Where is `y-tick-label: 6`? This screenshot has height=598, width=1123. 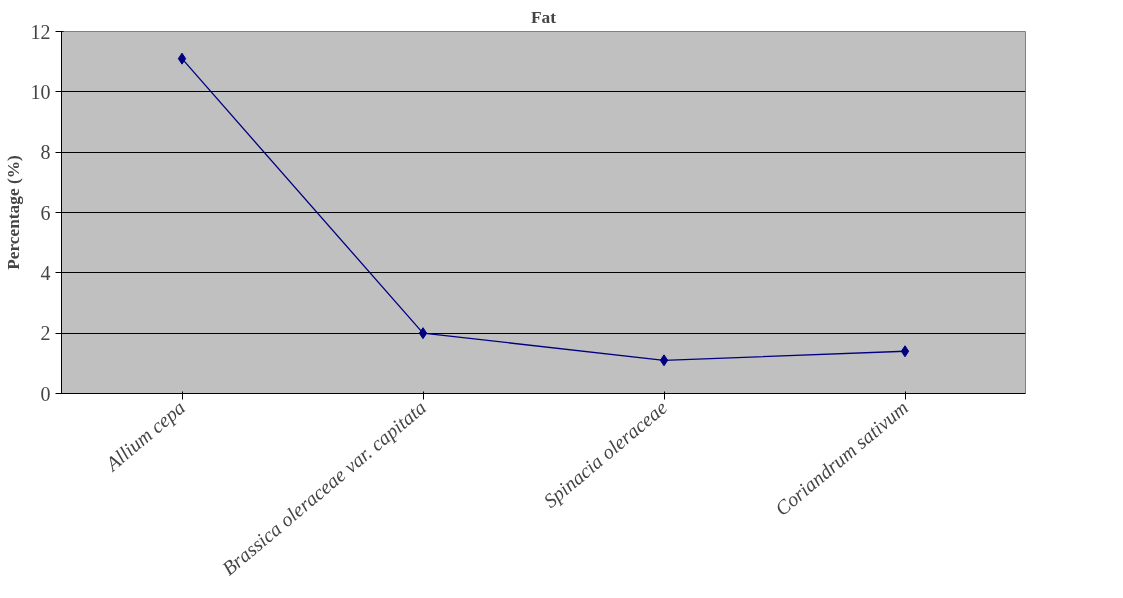
y-tick-label: 6 is located at coordinates (45, 212).